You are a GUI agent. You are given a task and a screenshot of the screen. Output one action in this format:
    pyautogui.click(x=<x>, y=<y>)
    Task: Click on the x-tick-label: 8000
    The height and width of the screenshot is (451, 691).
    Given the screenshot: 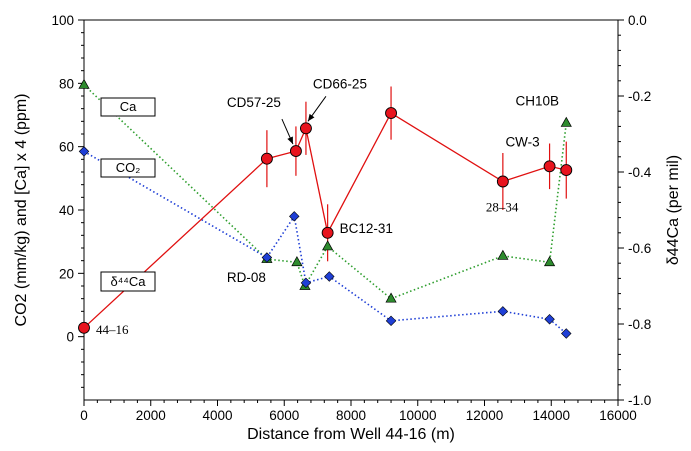 What is the action you would take?
    pyautogui.click(x=351, y=415)
    